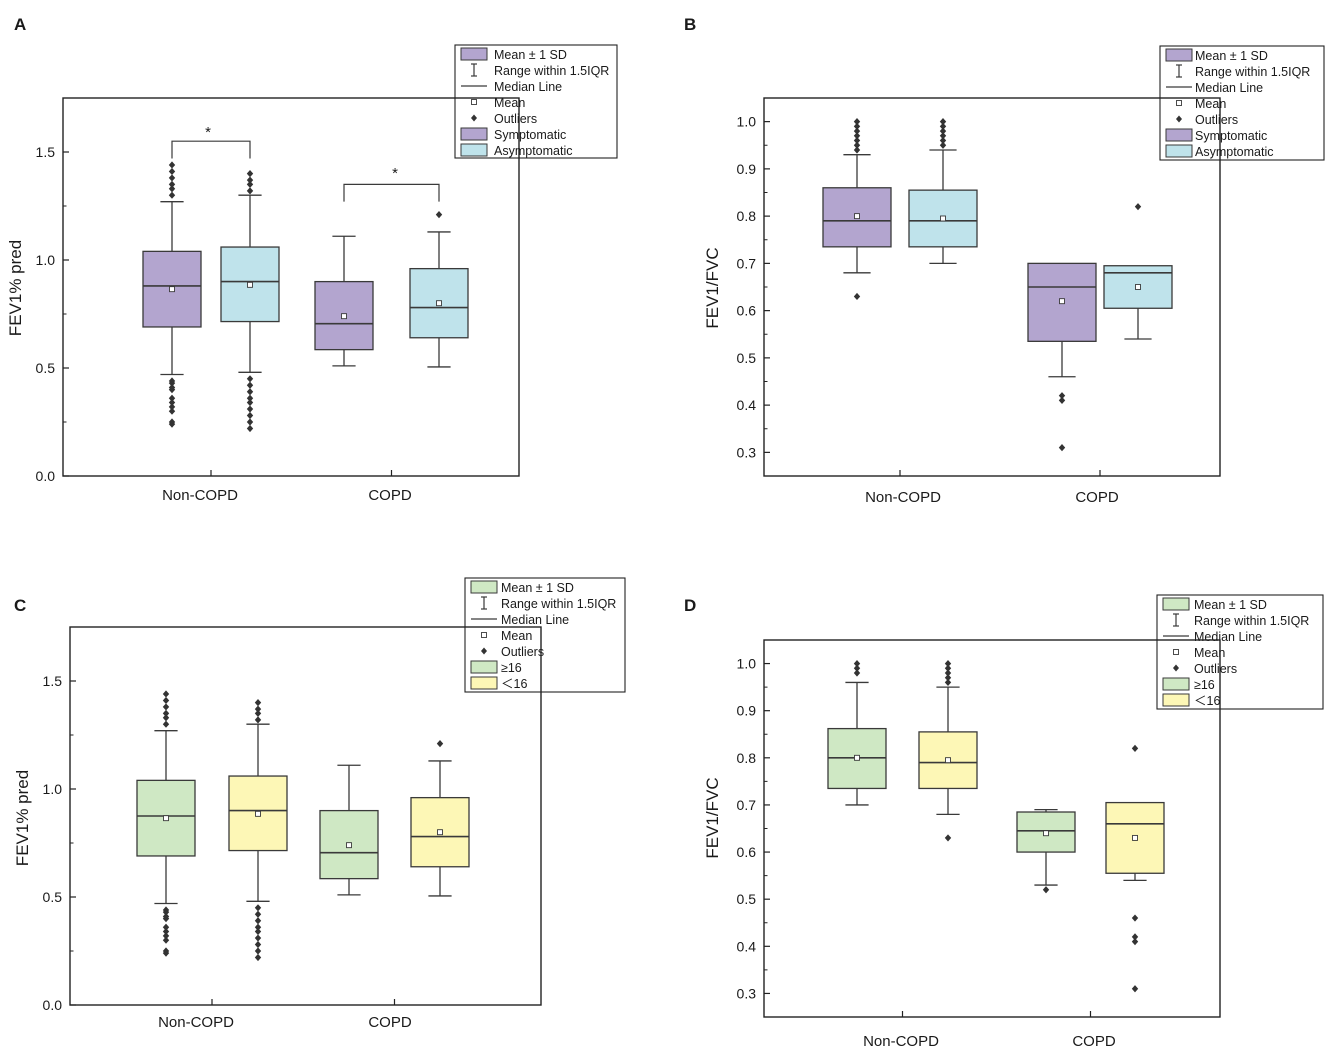 The width and height of the screenshot is (1325, 1059). What do you see at coordinates (712, 817) in the screenshot?
I see `y-axis-label: FEV1/FVC` at bounding box center [712, 817].